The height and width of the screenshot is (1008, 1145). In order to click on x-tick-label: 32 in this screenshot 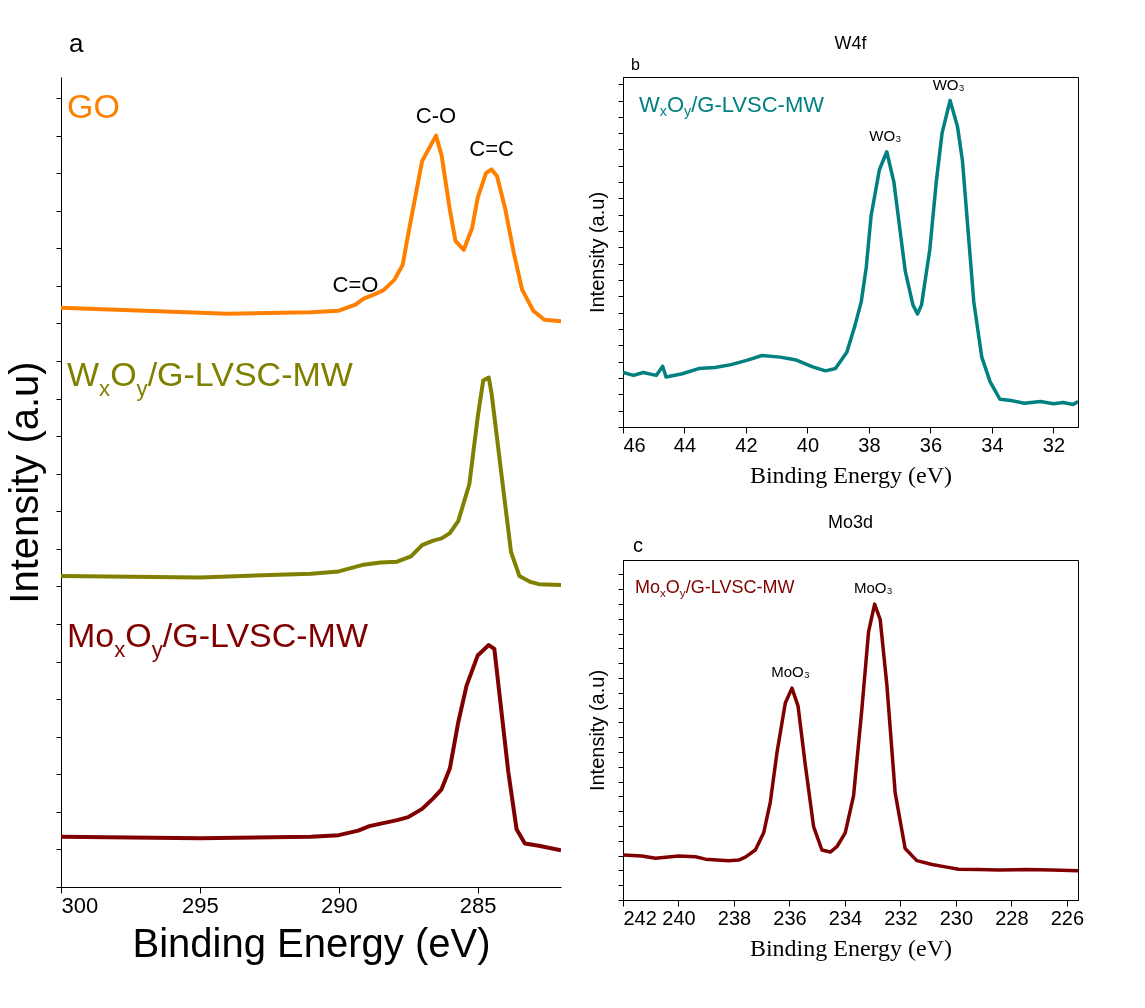, I will do `click(1054, 444)`.